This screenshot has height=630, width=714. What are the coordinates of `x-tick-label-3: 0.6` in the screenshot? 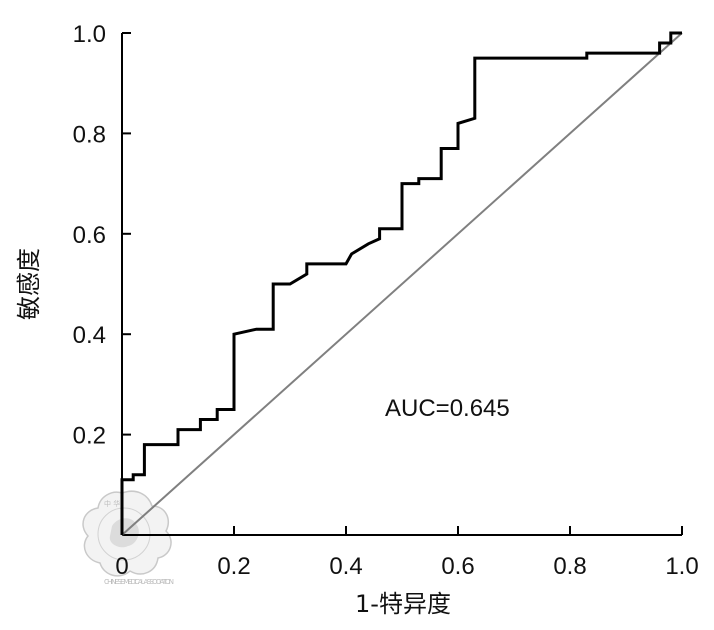 It's located at (457, 566).